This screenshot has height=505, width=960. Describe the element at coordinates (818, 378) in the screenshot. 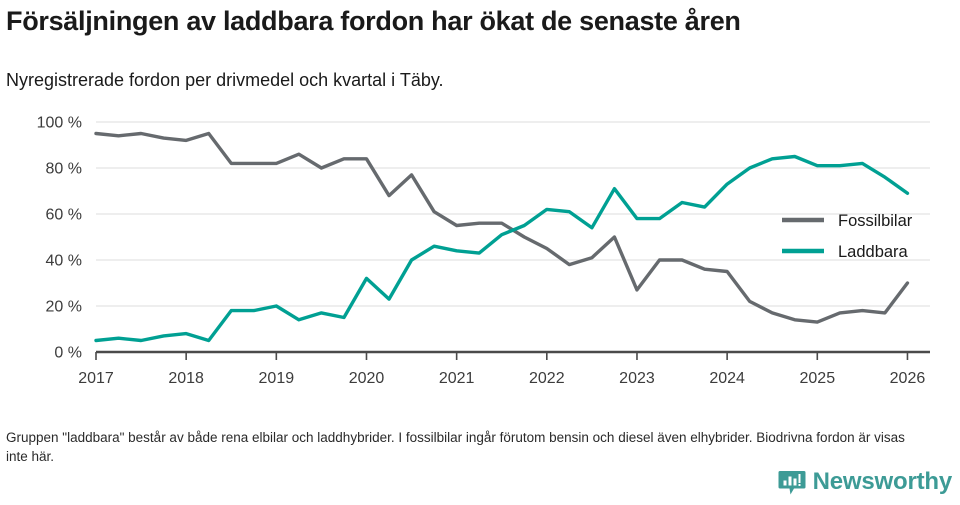

I see `x-axis-tick-label: 2025` at that location.